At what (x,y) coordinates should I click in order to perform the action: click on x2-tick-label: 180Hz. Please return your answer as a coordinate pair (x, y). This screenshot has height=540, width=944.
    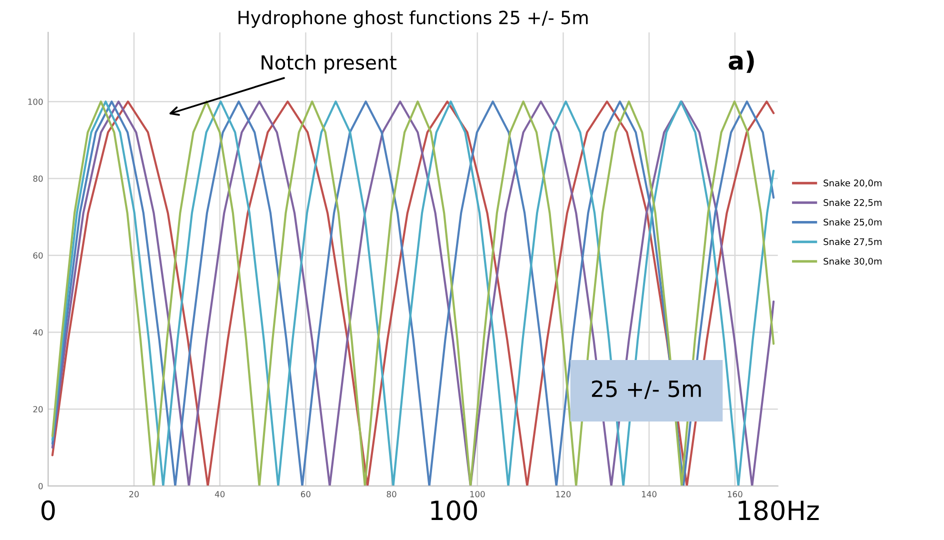
    Looking at the image, I should click on (778, 510).